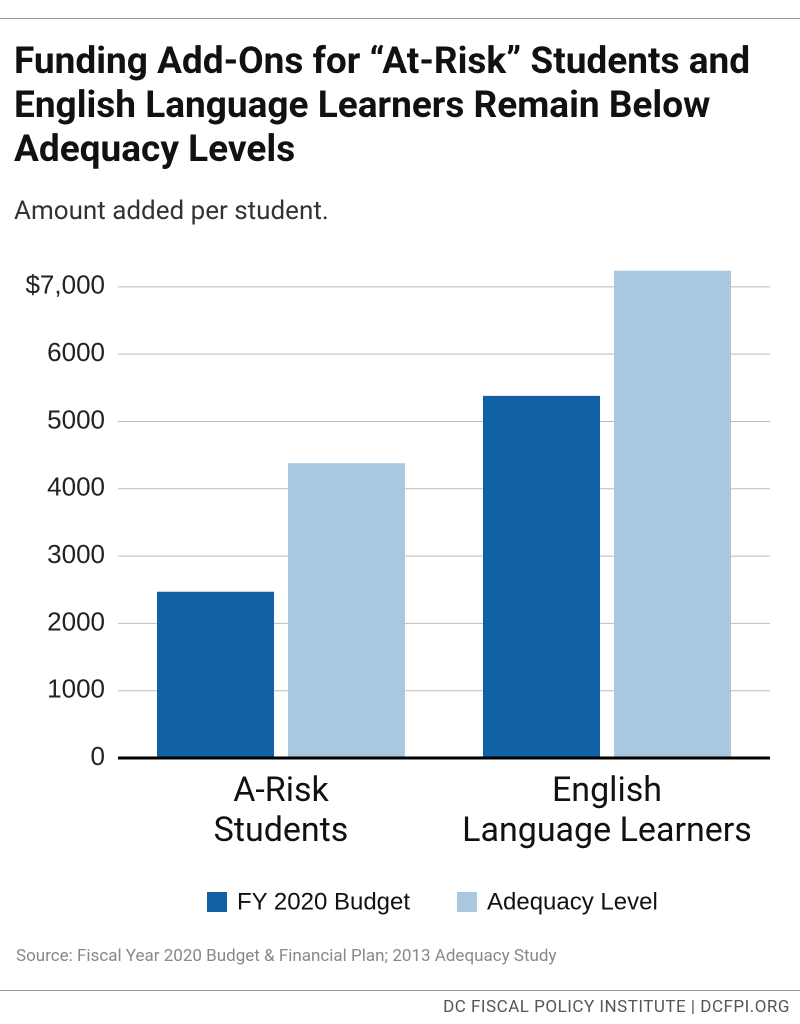  Describe the element at coordinates (171, 211) in the screenshot. I see `chart-subtitle: Amount added per student.` at that location.